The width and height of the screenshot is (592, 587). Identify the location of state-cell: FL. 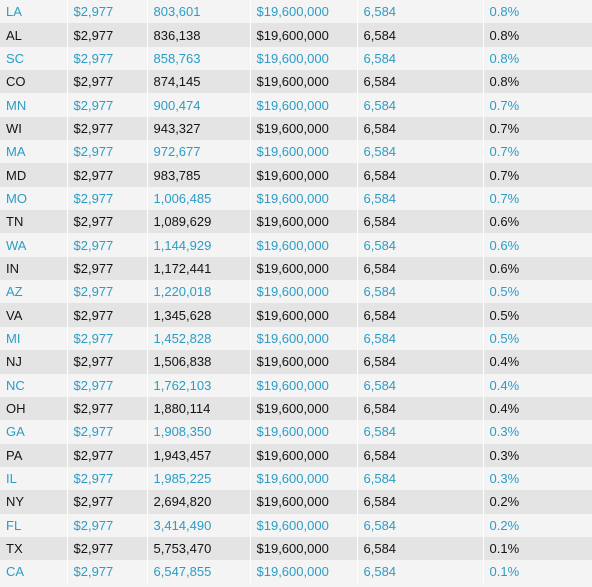
(34, 525).